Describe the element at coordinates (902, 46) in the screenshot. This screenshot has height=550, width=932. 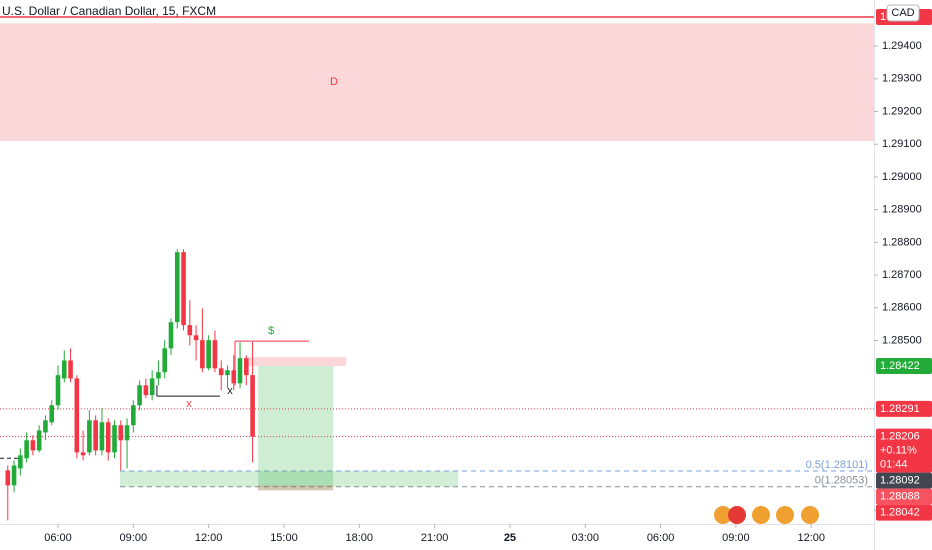
I see `y-tick-label: 1.29400` at that location.